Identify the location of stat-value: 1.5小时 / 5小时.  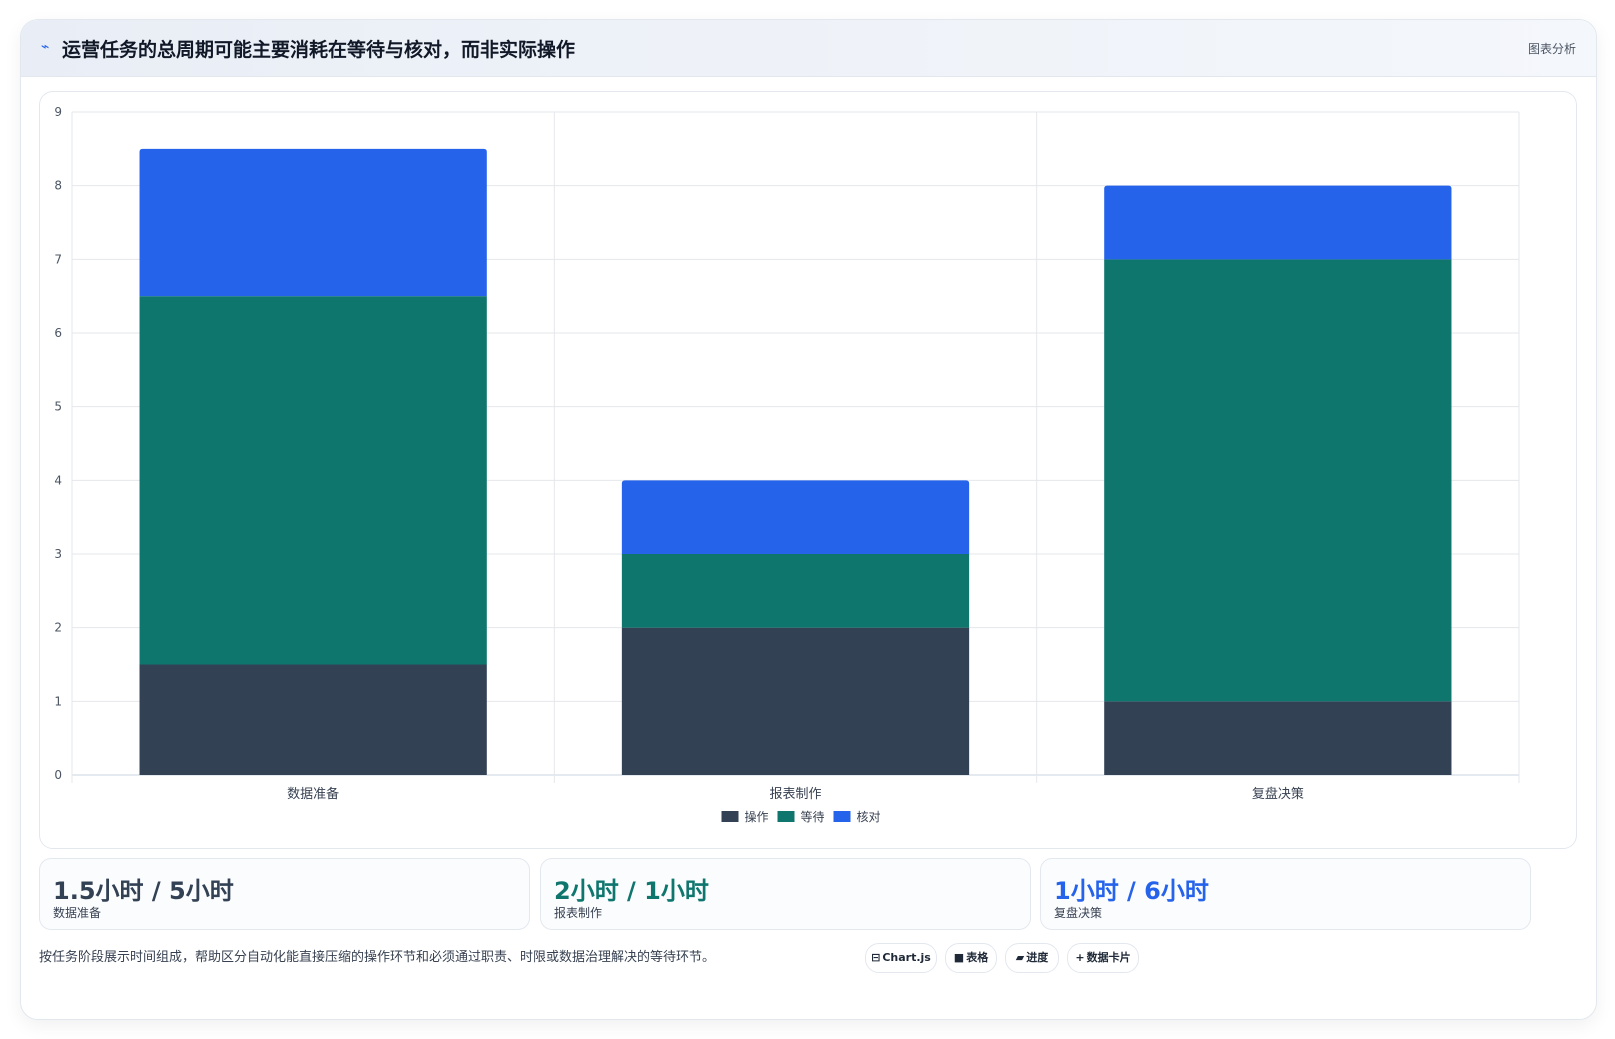
(143, 891).